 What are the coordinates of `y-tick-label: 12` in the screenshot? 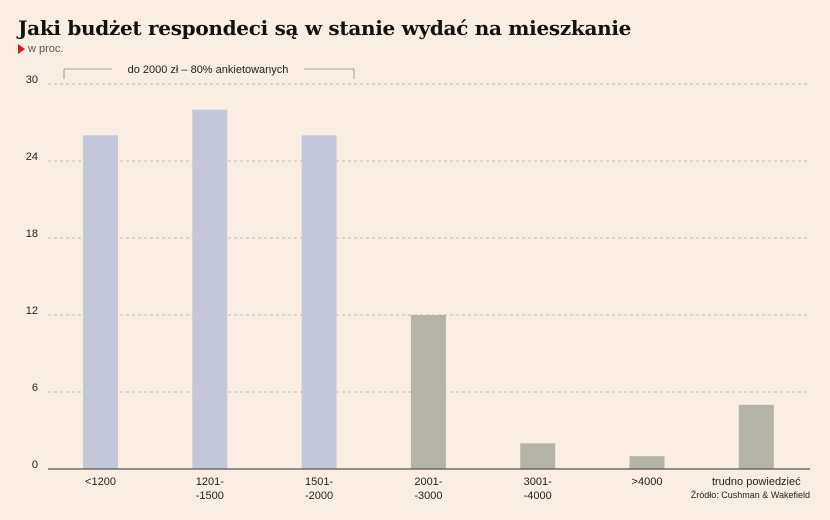 It's located at (32, 311).